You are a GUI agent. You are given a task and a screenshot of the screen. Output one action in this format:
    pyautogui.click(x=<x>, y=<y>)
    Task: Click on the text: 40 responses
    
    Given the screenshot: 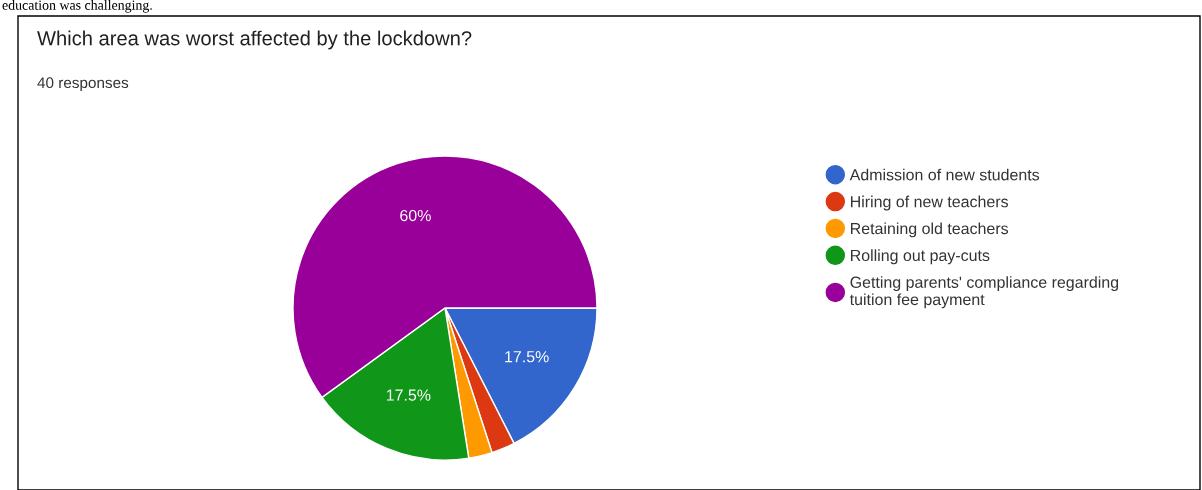 What is the action you would take?
    pyautogui.click(x=83, y=84)
    